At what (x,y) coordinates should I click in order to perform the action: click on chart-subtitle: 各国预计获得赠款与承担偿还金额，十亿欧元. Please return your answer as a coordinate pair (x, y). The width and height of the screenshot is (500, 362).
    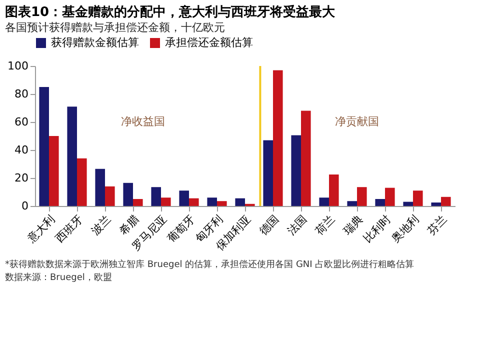
    Looking at the image, I should click on (115, 27).